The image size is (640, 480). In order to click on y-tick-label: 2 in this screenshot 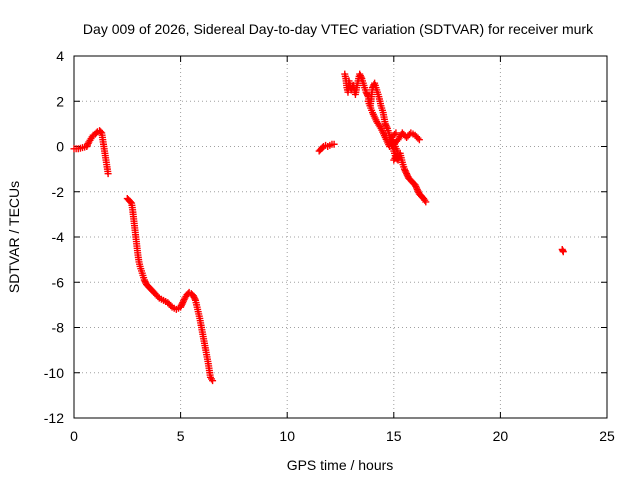, I will do `click(60, 101)`.